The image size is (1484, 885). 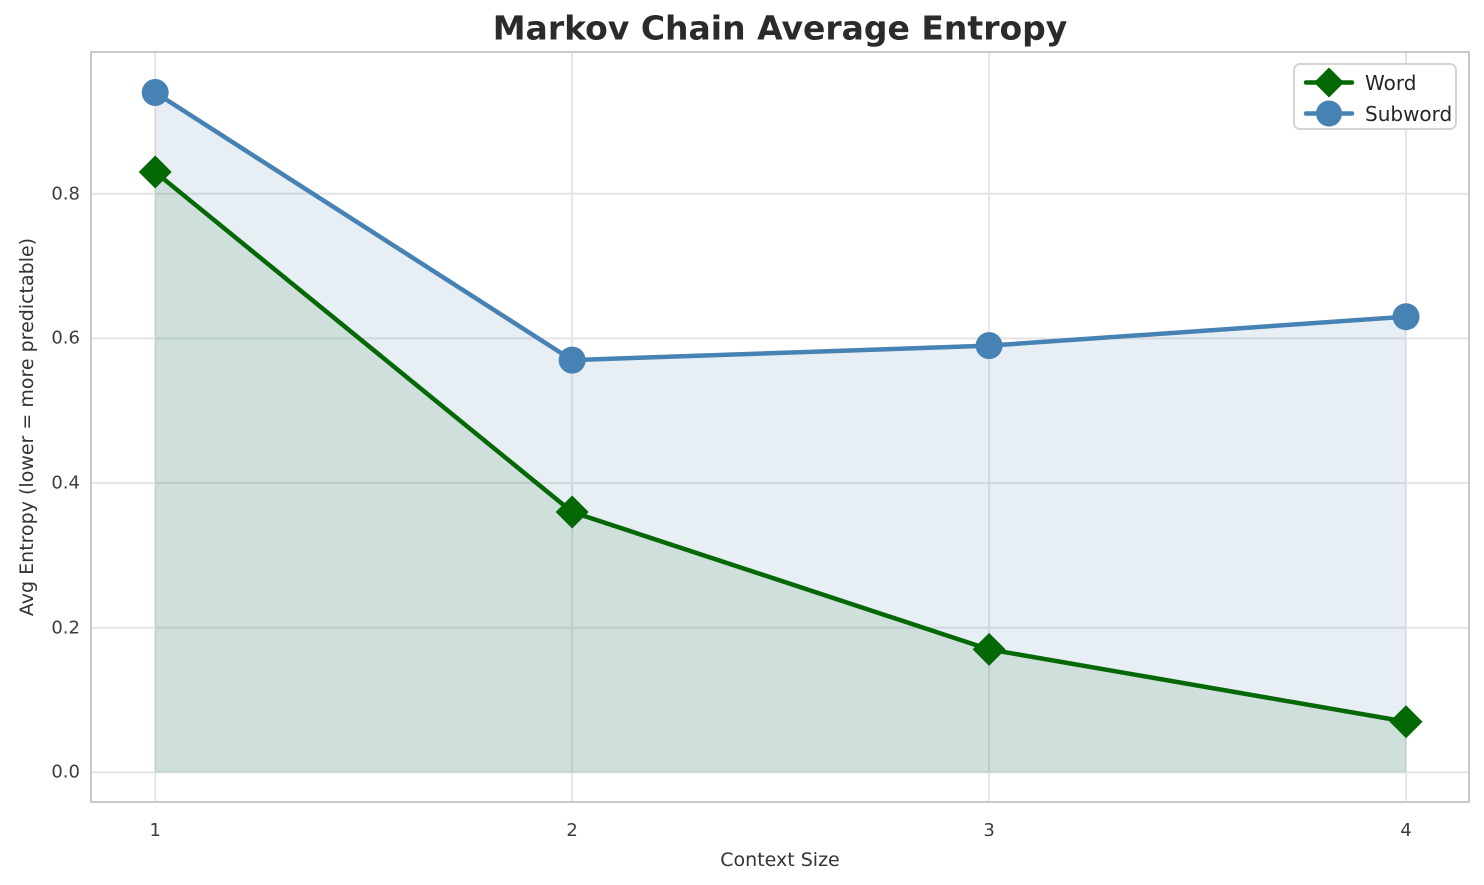 What do you see at coordinates (780, 860) in the screenshot?
I see `x-axis-label: Context Size` at bounding box center [780, 860].